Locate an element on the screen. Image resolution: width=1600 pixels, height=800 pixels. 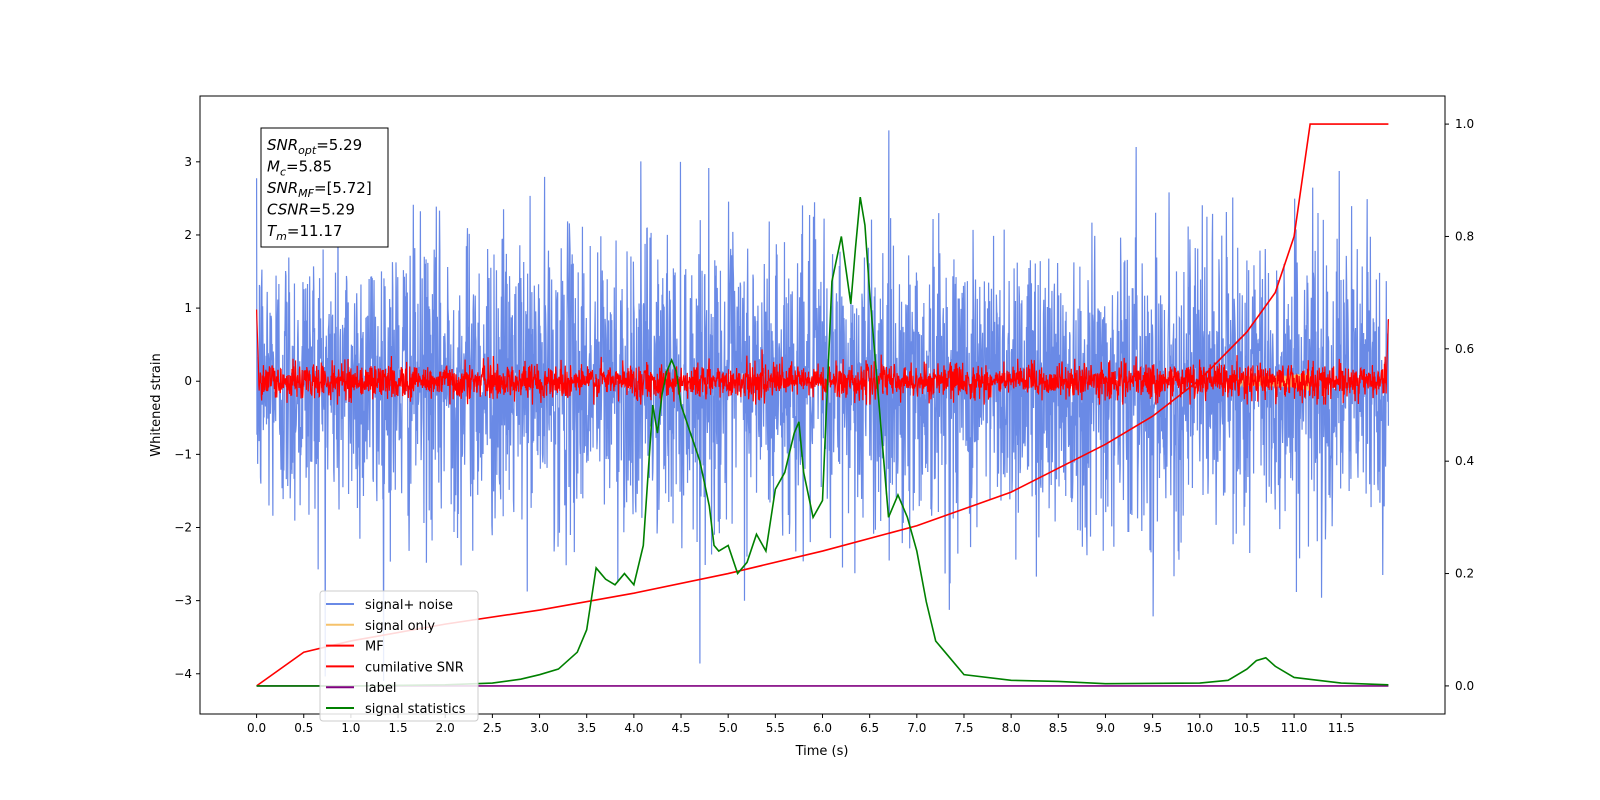
y-tick-label: 0 is located at coordinates (188, 381).